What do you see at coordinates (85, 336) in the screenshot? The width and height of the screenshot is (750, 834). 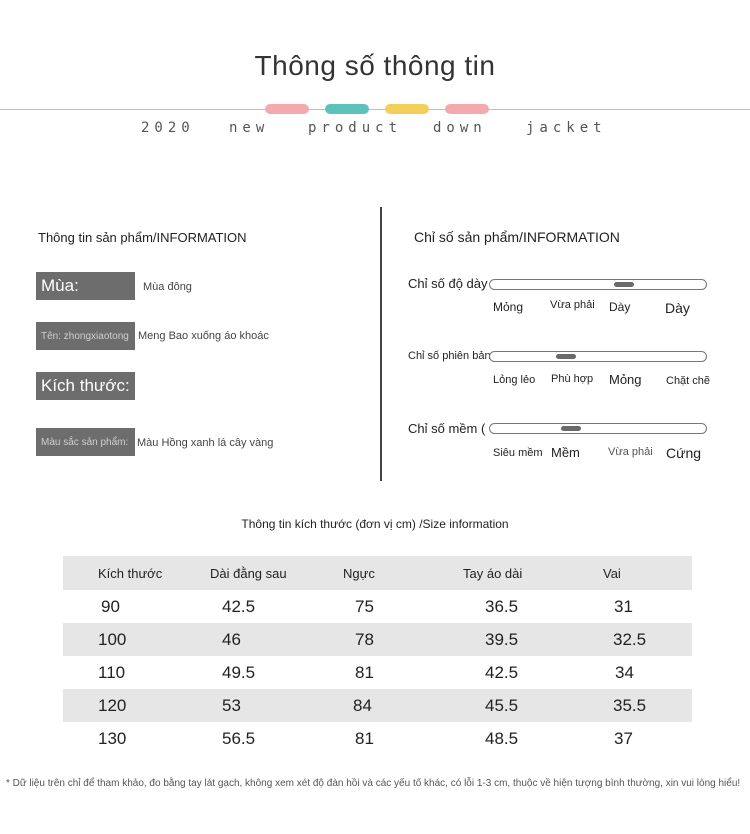 I see `name-label: Tên: zhongxiaotong` at bounding box center [85, 336].